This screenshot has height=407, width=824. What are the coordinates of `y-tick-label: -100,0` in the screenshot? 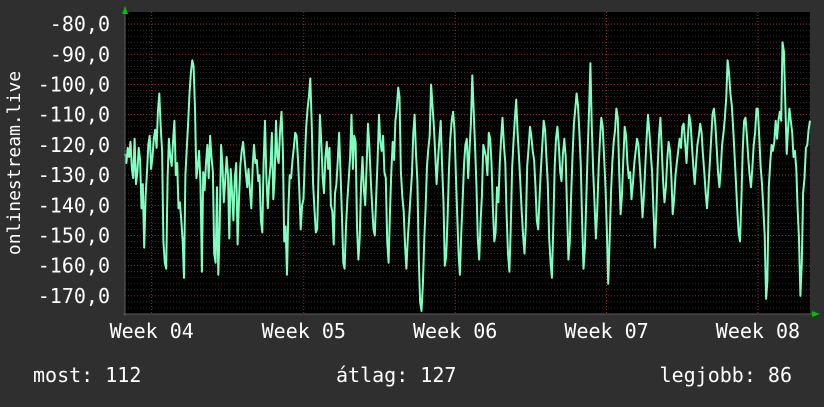 It's located at (74, 84).